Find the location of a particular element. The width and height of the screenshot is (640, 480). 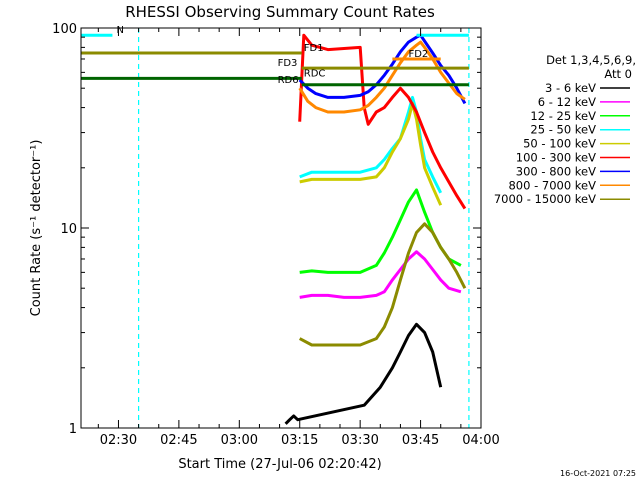

x-tick-label: 03:30 is located at coordinates (359, 440).